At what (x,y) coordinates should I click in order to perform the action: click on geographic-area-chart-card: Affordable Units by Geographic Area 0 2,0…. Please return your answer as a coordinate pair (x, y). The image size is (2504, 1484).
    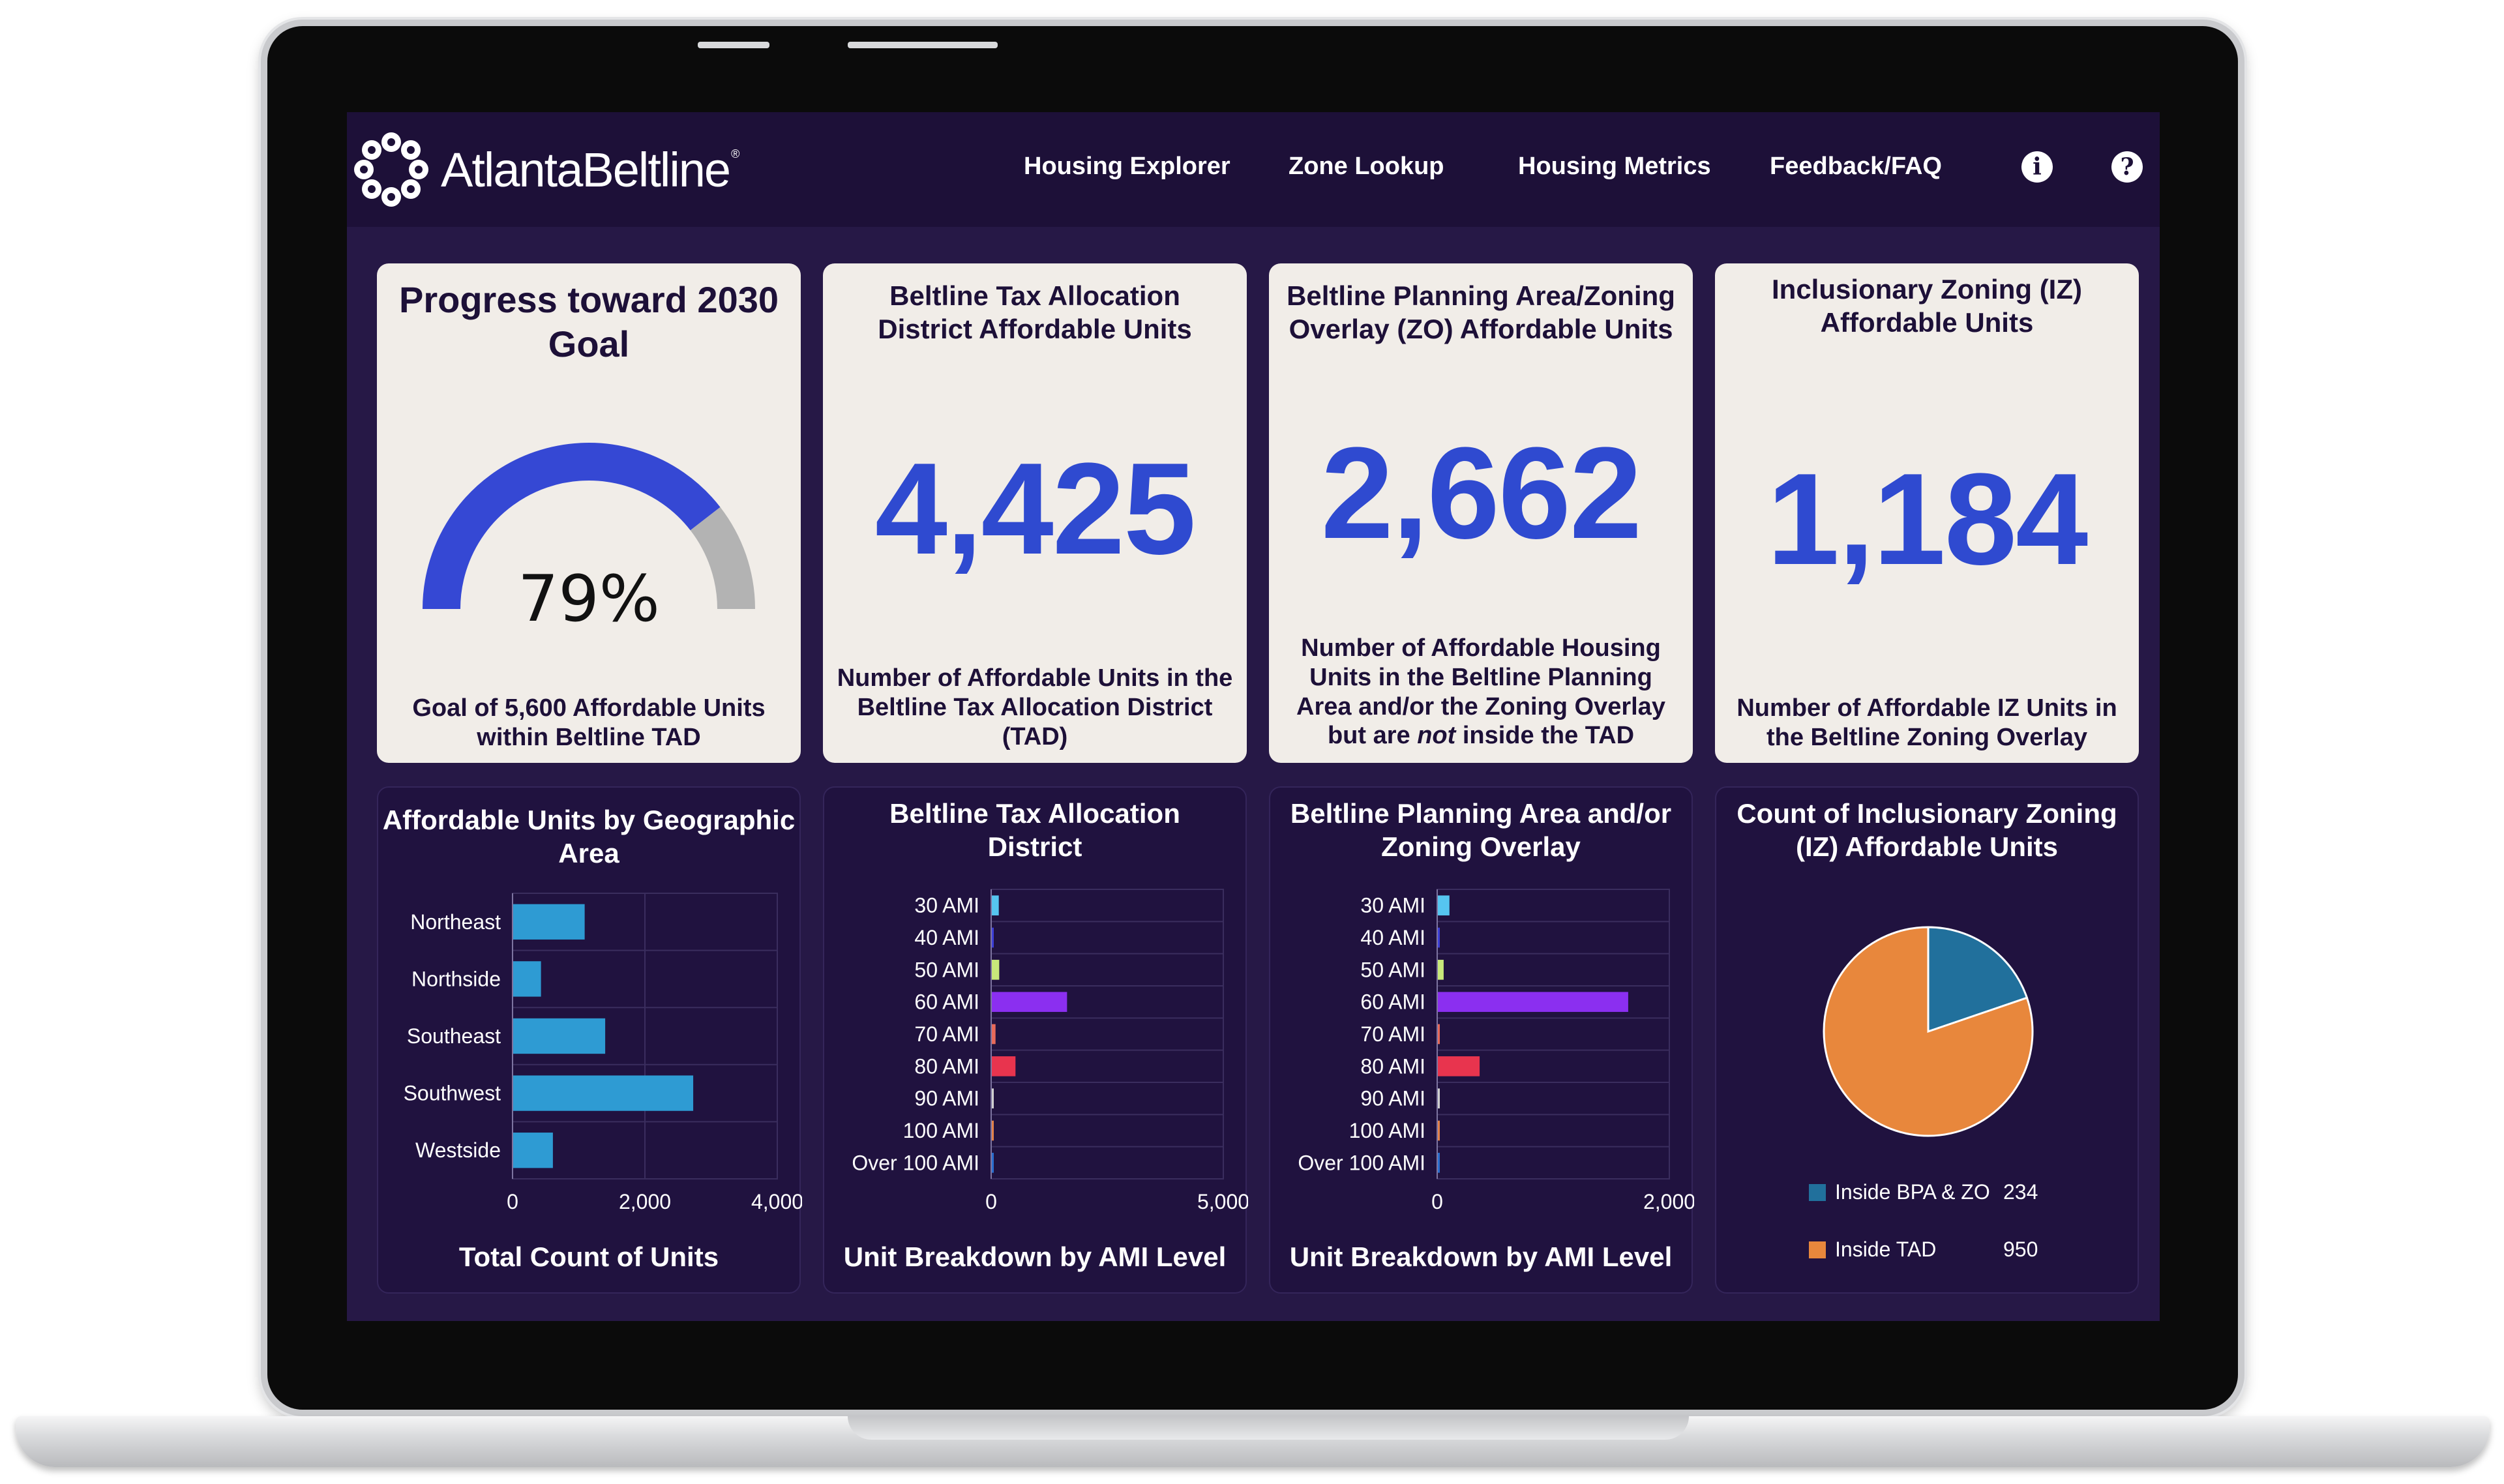
    Looking at the image, I should click on (589, 1040).